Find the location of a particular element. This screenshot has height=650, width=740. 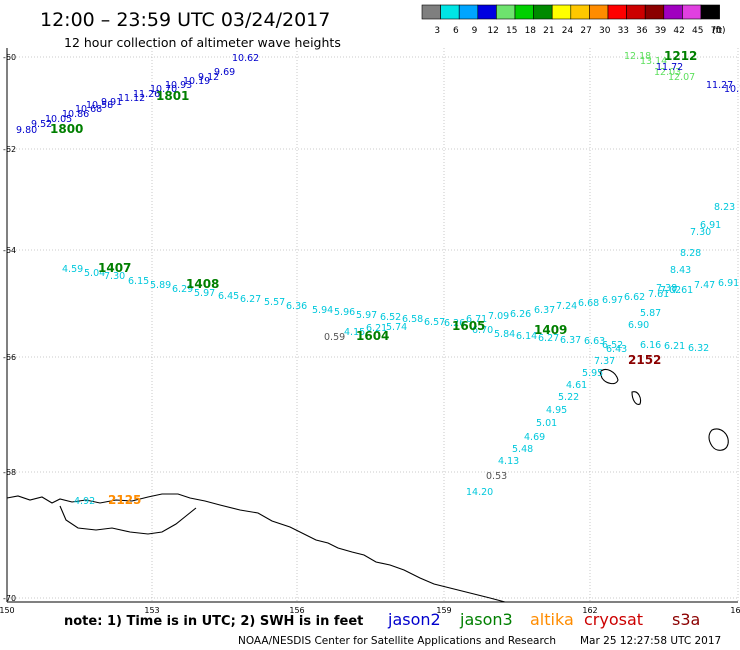

scale-tick-label: 15 is located at coordinates (511, 31).